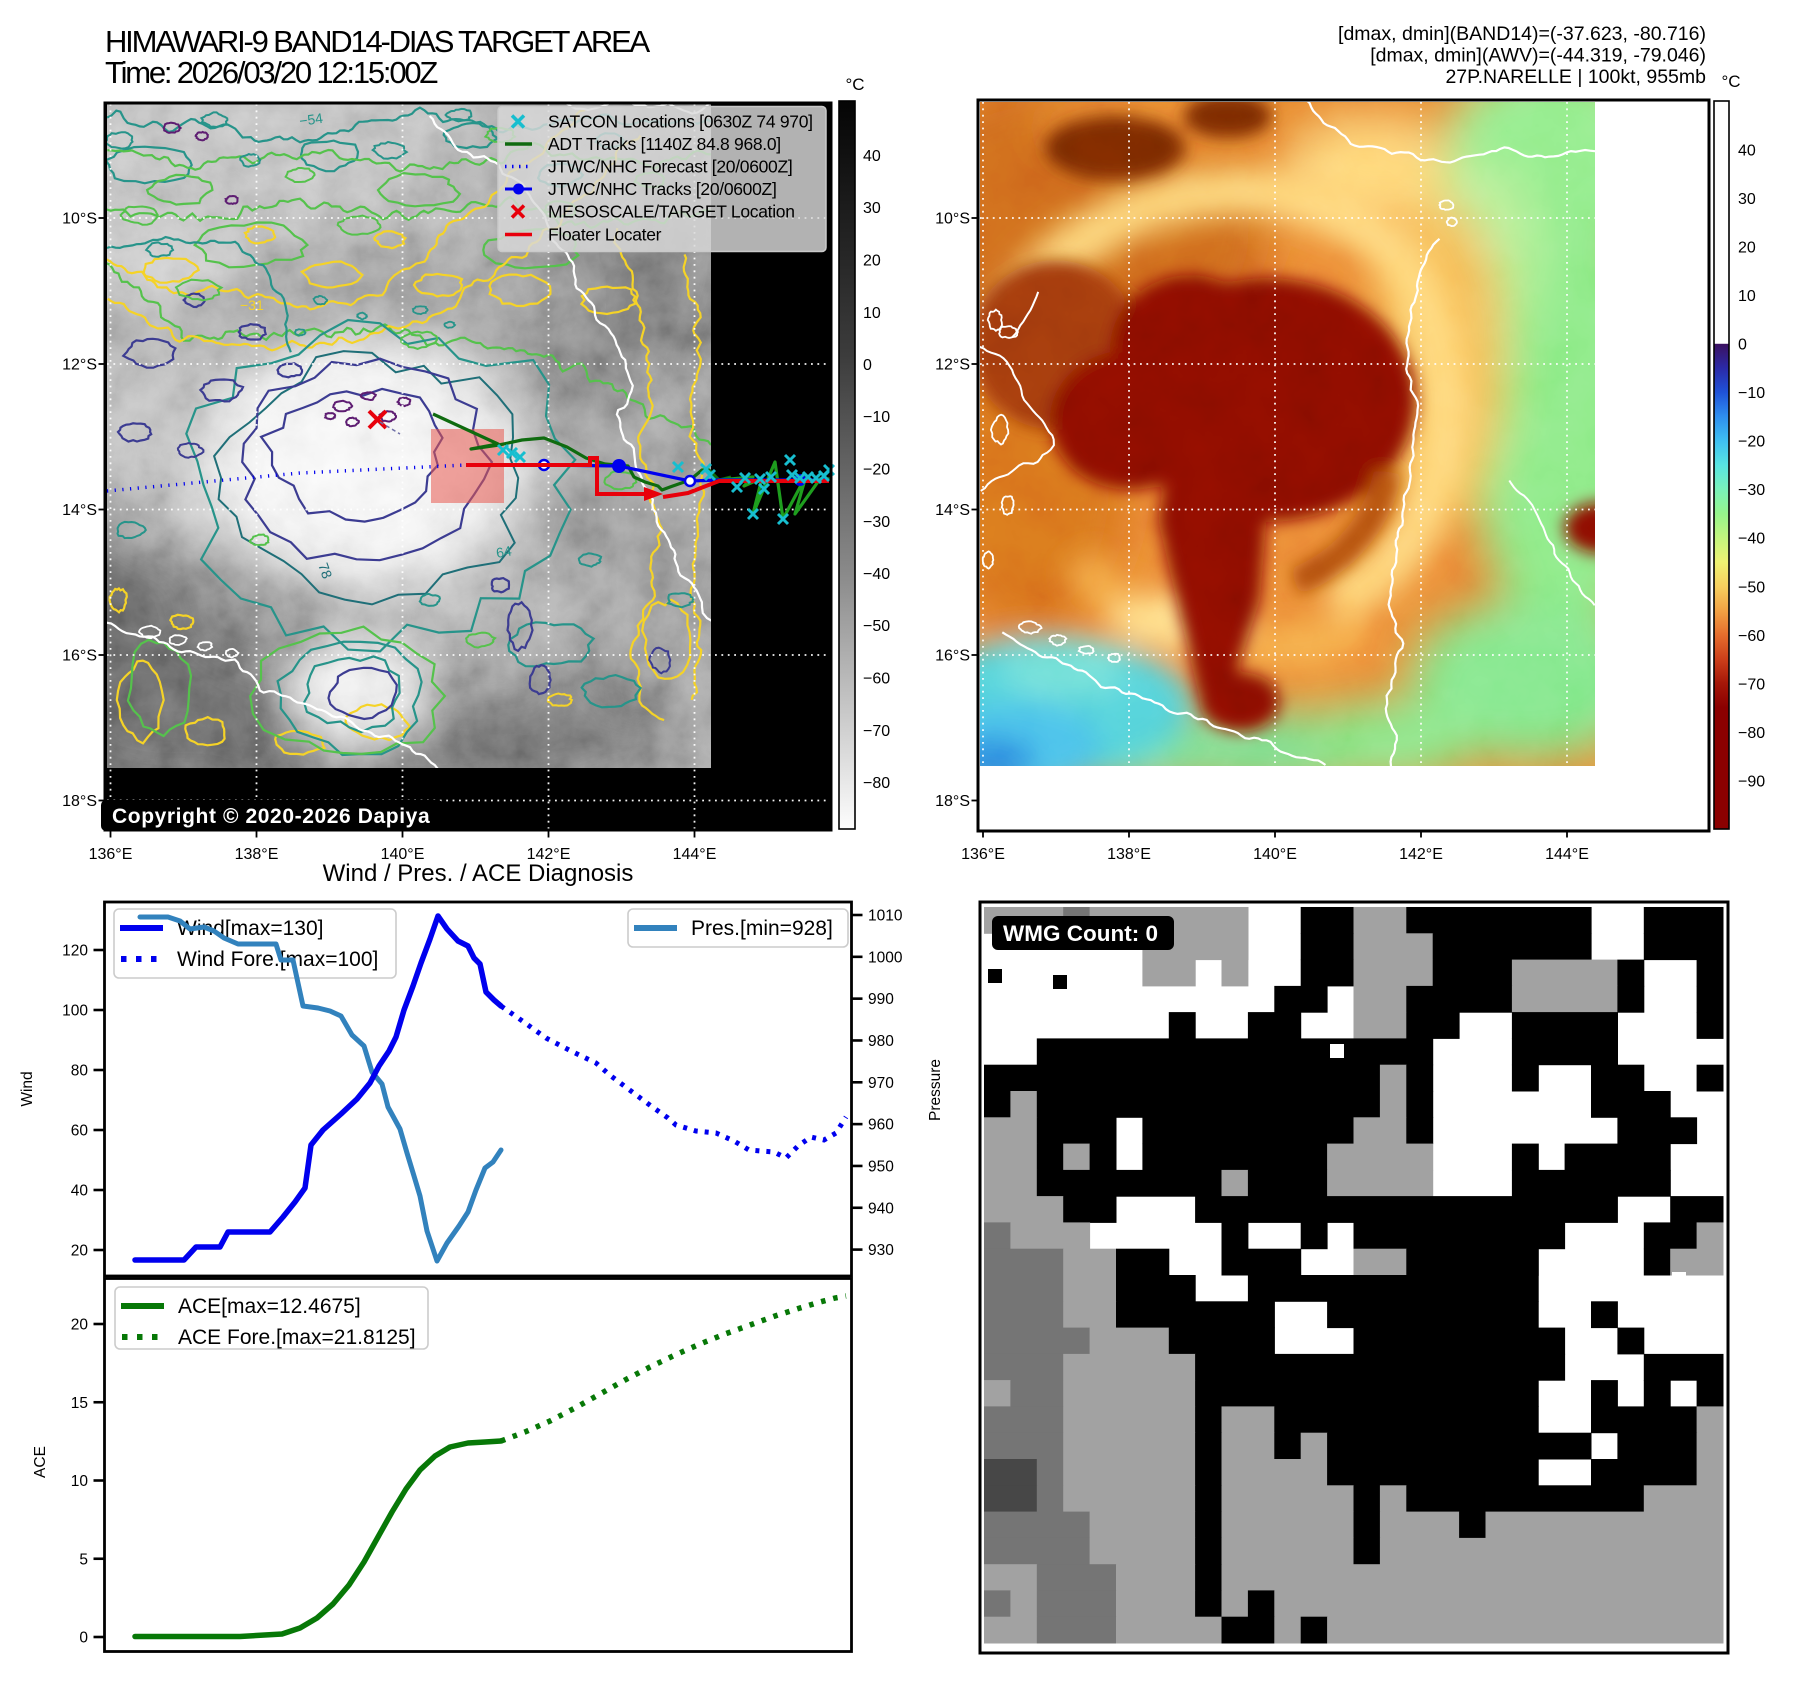 The width and height of the screenshot is (1797, 1690). What do you see at coordinates (311, 119) in the screenshot?
I see `svg-text: −54` at bounding box center [311, 119].